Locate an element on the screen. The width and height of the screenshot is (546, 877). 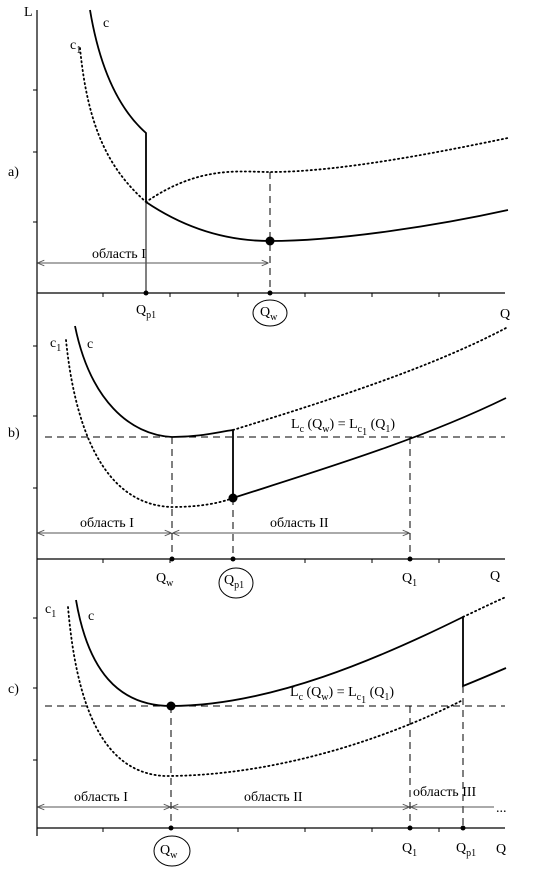
panel-a-x-label: Q is located at coordinates (505, 314).